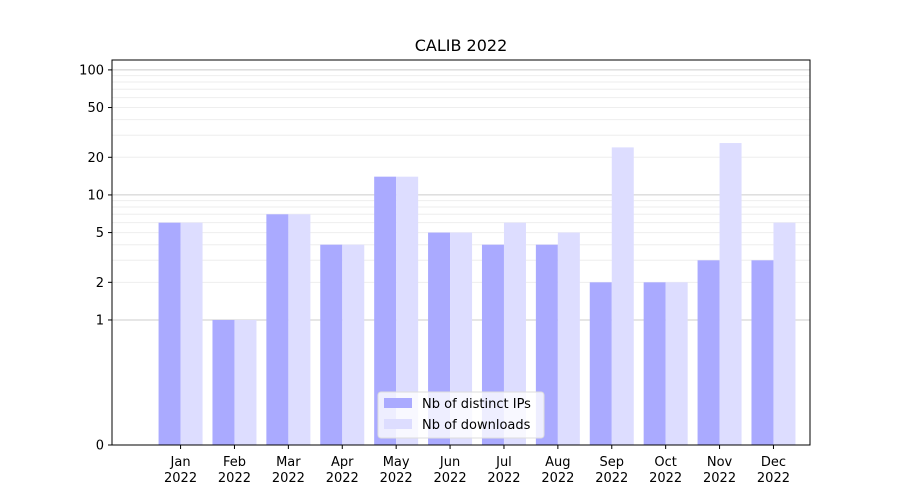 The width and height of the screenshot is (900, 500). I want to click on x-tick-label: Jul 2022, so click(503, 470).